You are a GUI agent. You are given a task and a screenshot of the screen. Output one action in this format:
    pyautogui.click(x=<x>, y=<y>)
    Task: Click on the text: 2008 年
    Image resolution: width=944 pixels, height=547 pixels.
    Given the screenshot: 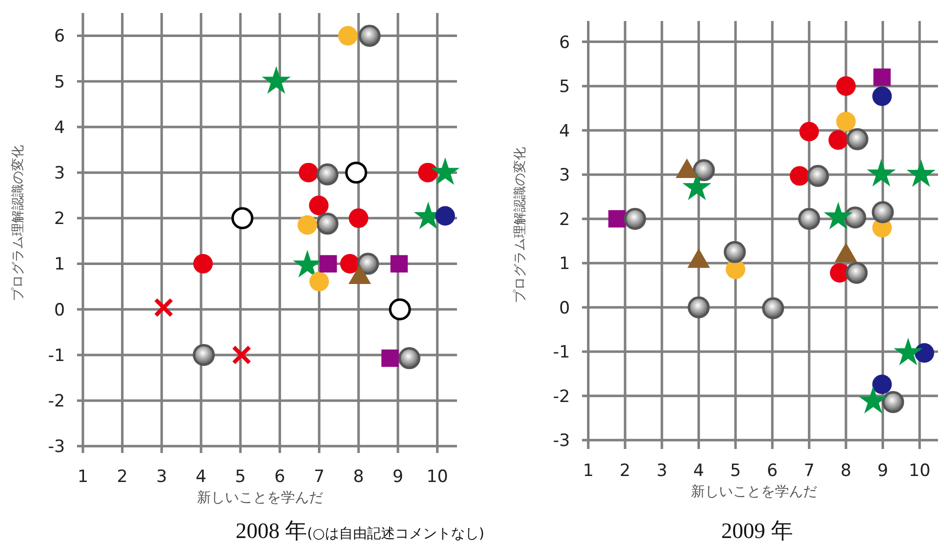 What is the action you would take?
    pyautogui.click(x=272, y=530)
    